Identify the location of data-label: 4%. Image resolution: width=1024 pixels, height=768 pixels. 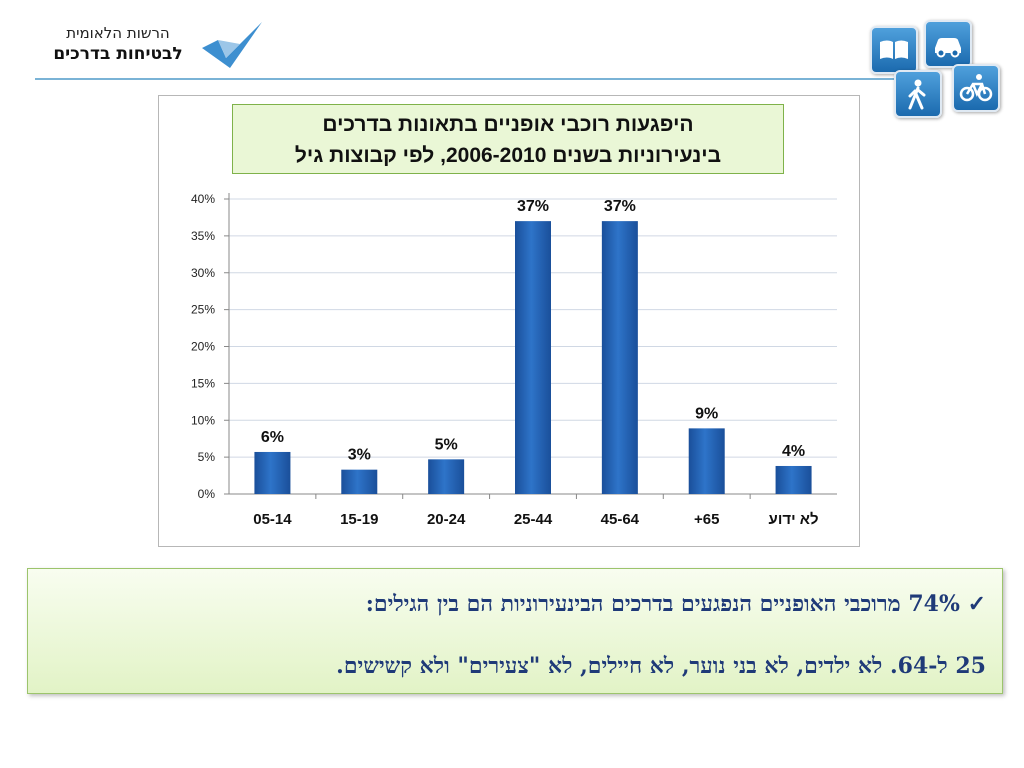
(793, 451).